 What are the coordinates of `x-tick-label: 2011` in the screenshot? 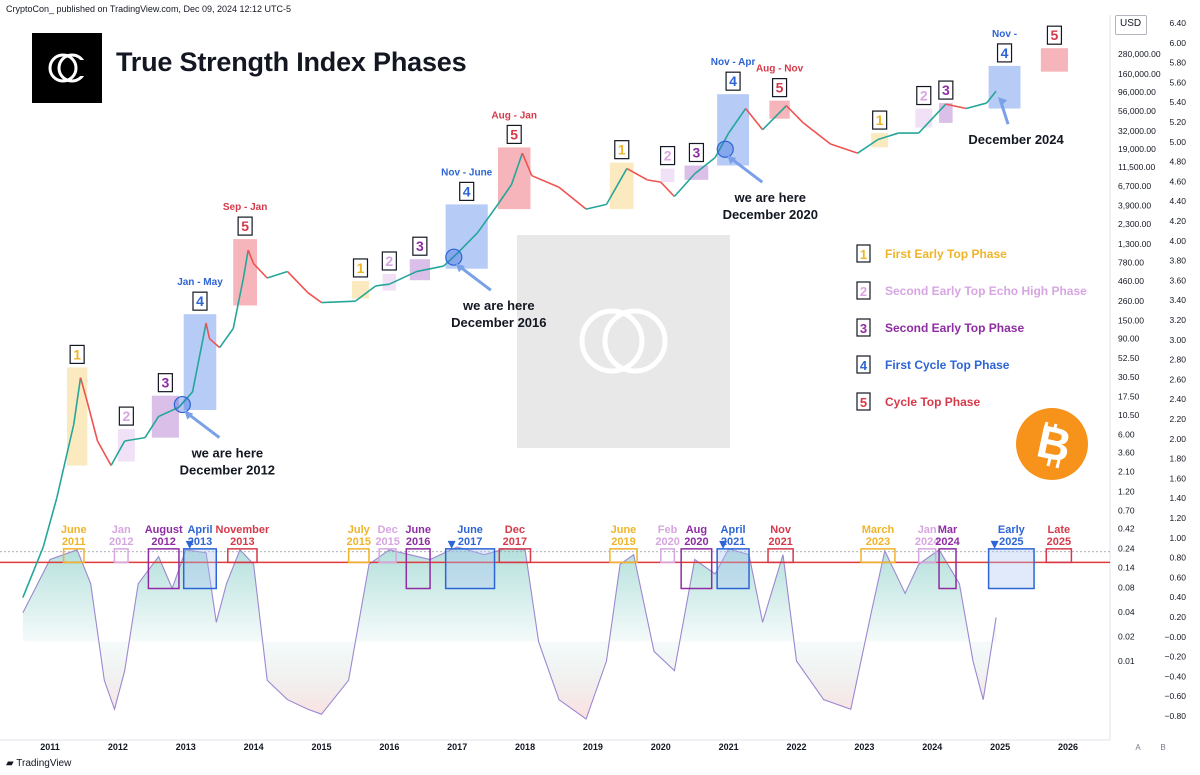 It's located at (50, 747).